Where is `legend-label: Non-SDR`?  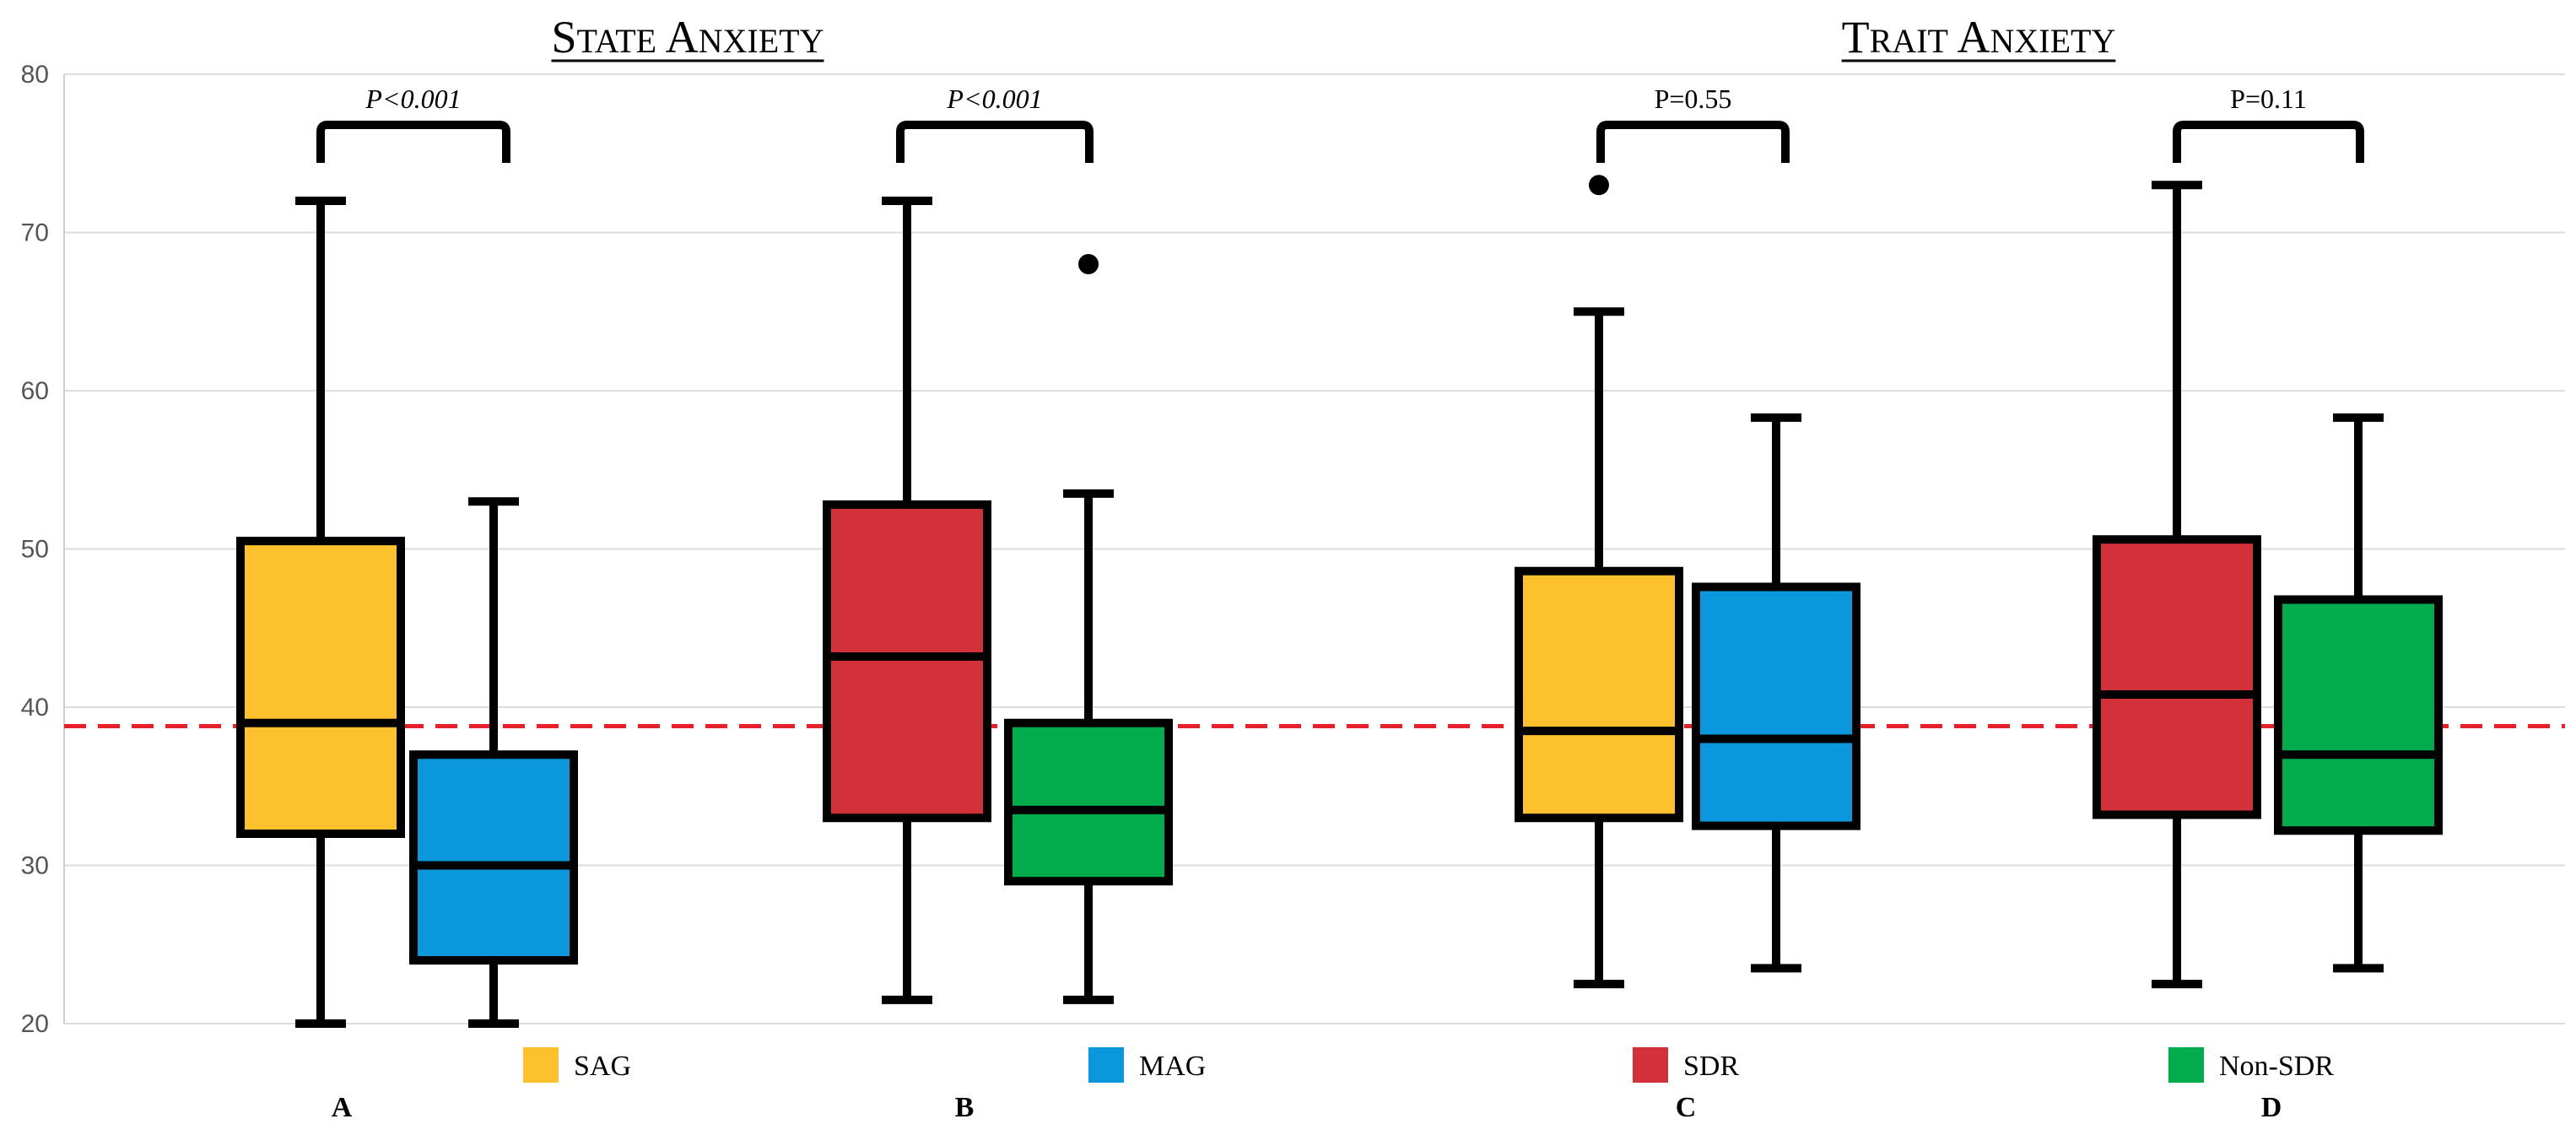
legend-label: Non-SDR is located at coordinates (2276, 1067).